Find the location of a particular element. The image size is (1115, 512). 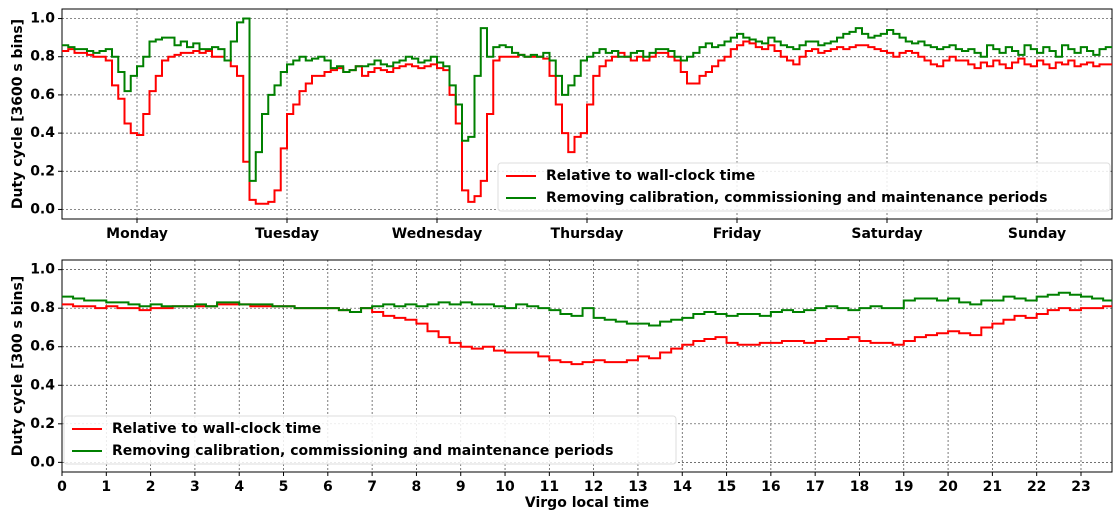

y-axis-label: Duty cycle [300 s bins] is located at coordinates (18, 366).